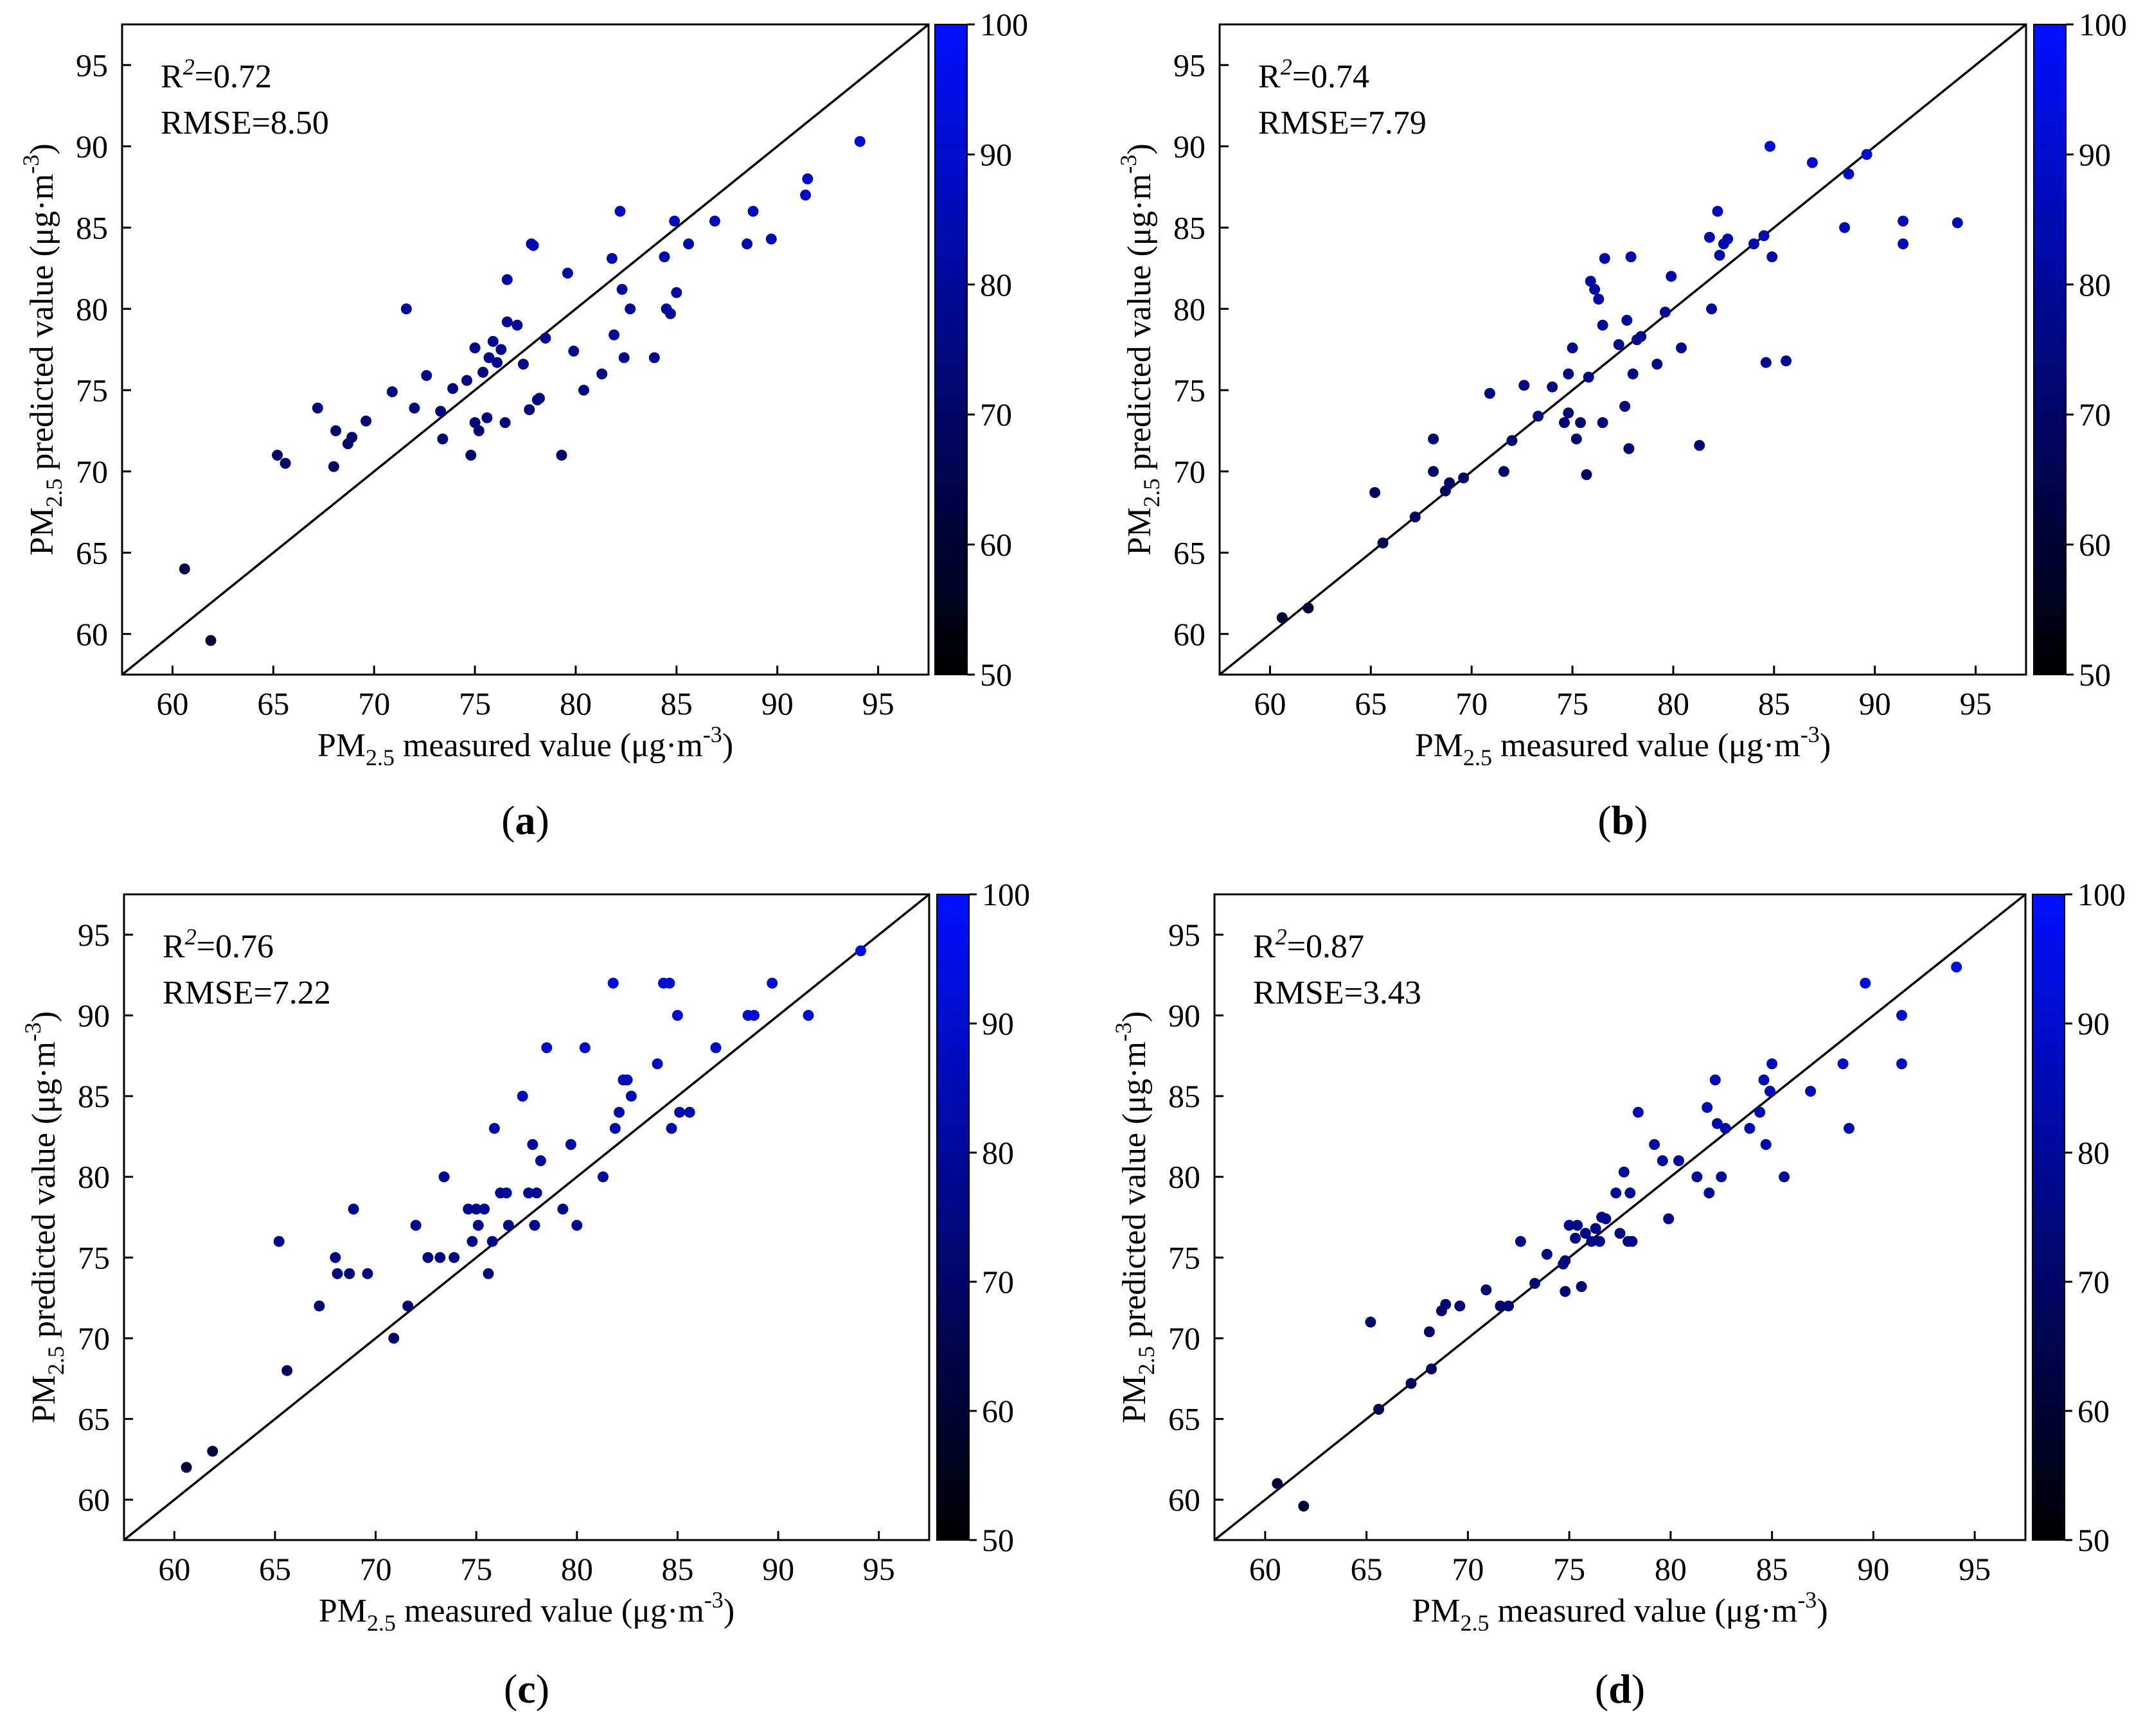  I want to click on plot-frame, so click(526, 1217).